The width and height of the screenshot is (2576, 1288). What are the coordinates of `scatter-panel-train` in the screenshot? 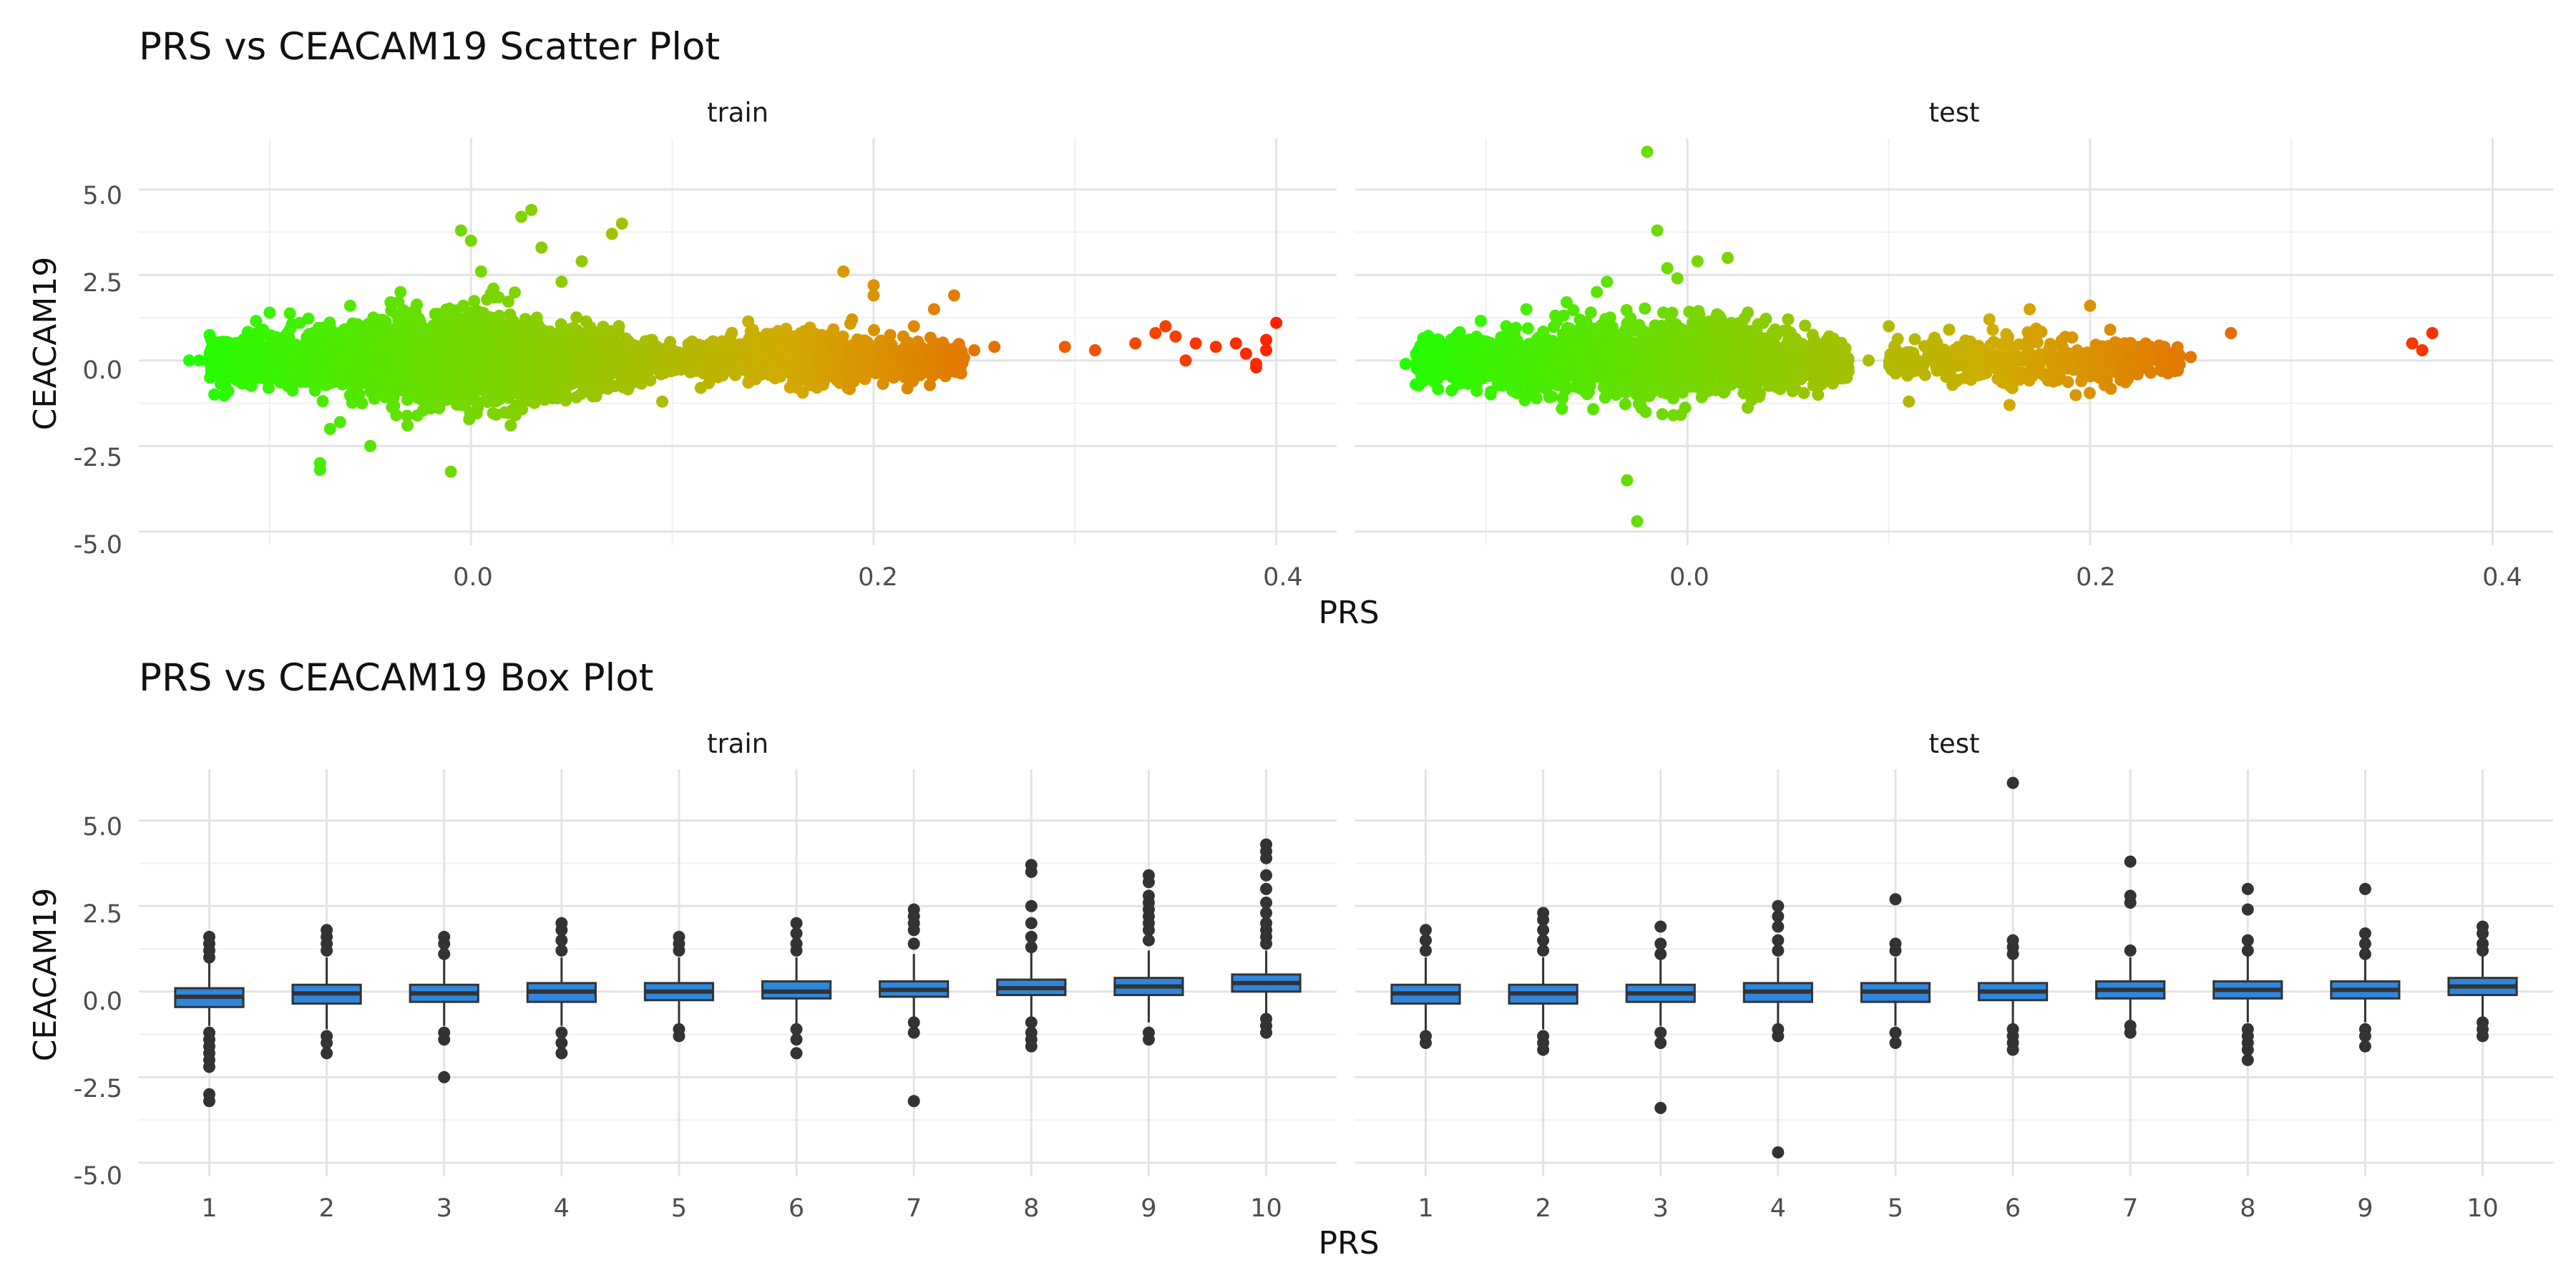 It's located at (738, 341).